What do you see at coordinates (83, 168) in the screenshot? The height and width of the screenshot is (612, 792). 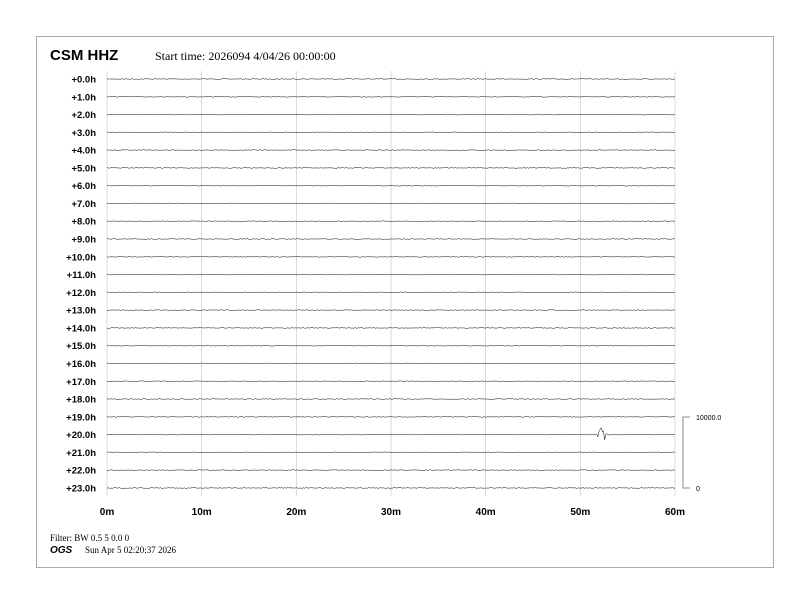 I see `row-label: +5.0h` at bounding box center [83, 168].